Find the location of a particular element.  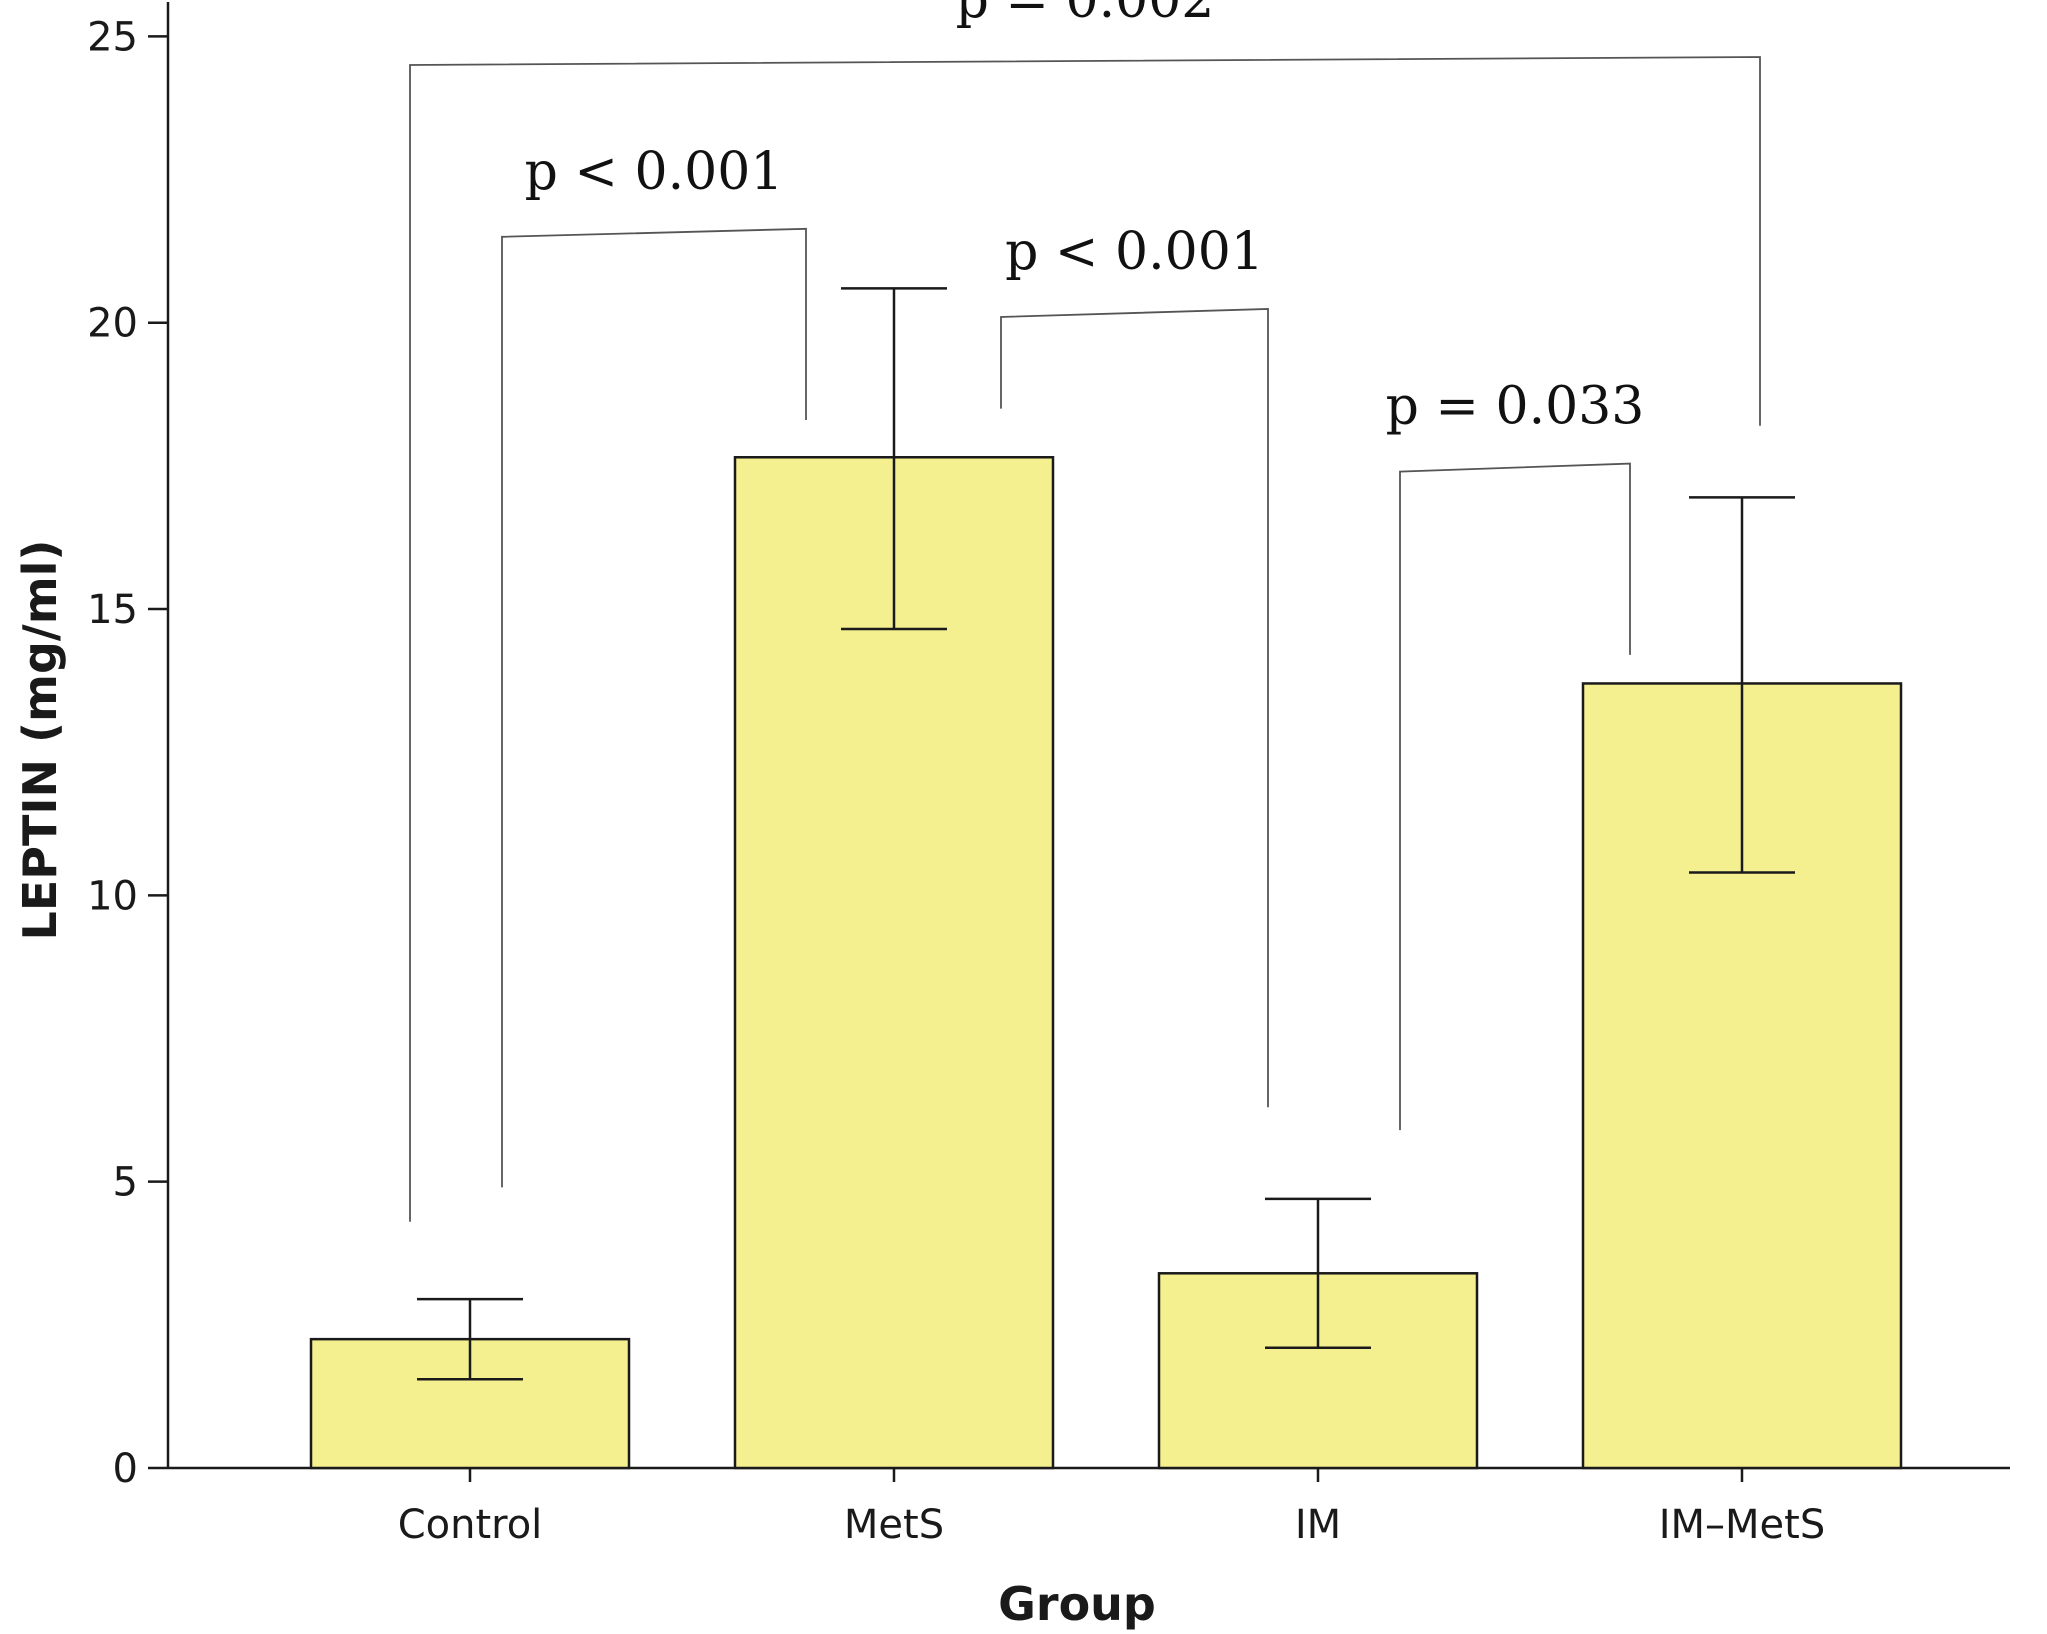

y-tick-label: 10 is located at coordinates (112, 896).